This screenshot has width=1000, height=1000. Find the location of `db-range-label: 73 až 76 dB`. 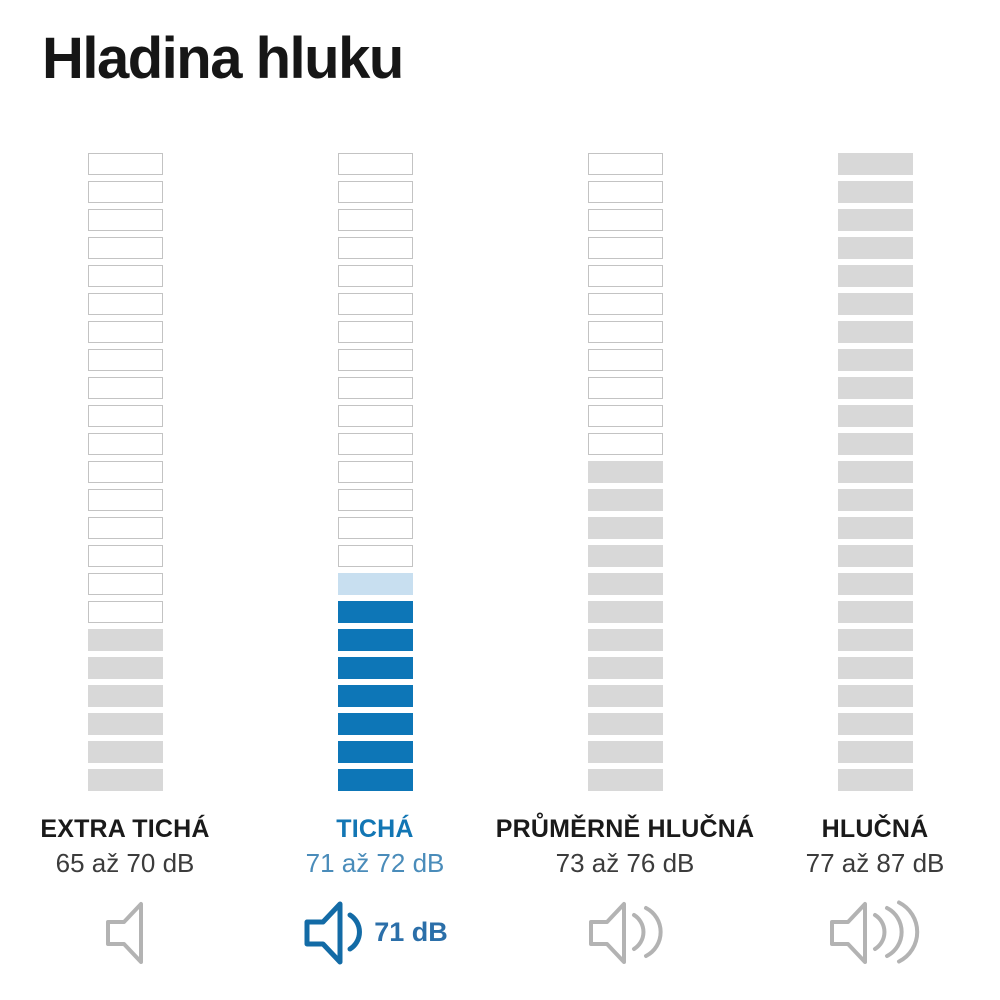

db-range-label: 73 až 76 dB is located at coordinates (625, 862).